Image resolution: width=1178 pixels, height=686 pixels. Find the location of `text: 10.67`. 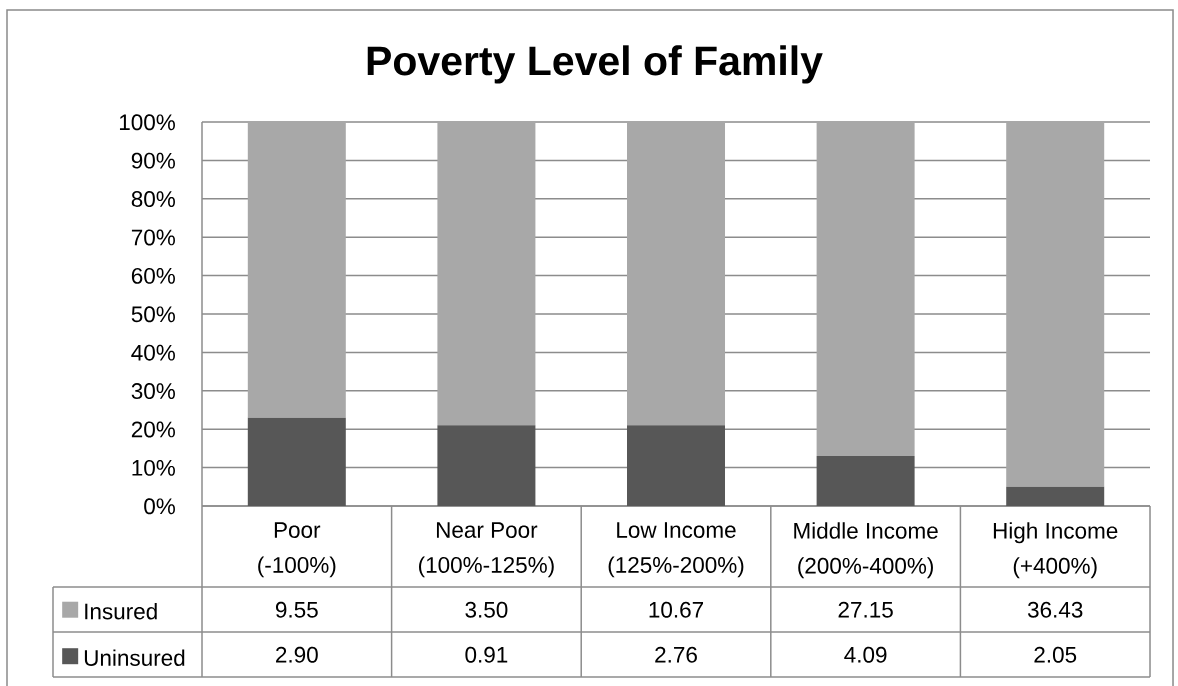

text: 10.67 is located at coordinates (676, 609).